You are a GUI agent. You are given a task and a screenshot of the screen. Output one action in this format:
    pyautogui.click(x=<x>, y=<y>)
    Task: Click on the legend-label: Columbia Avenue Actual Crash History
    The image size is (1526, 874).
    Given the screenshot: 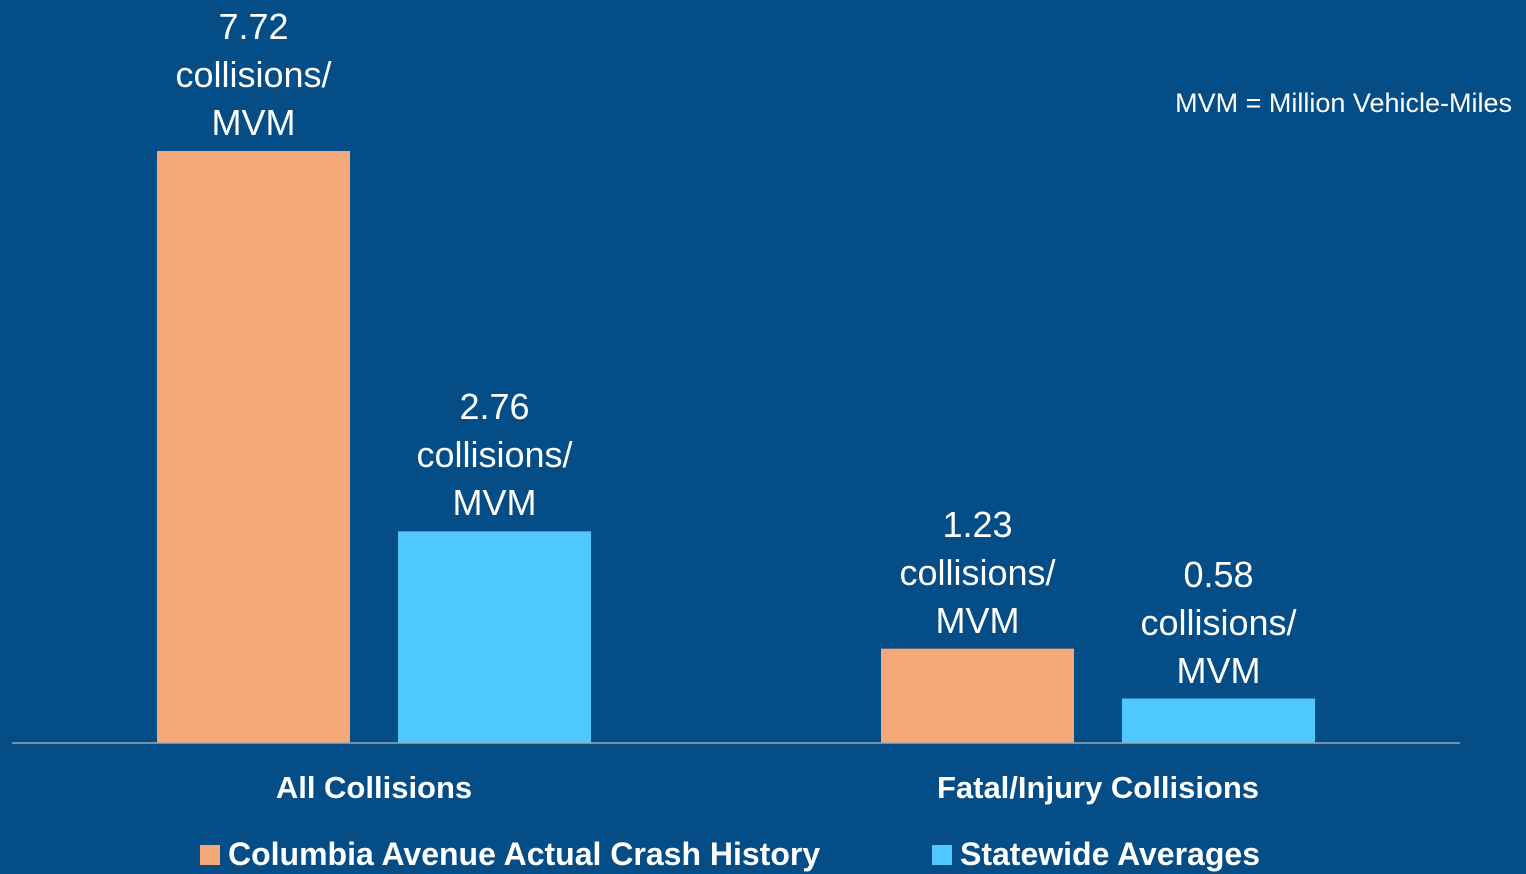 What is the action you would take?
    pyautogui.click(x=524, y=854)
    